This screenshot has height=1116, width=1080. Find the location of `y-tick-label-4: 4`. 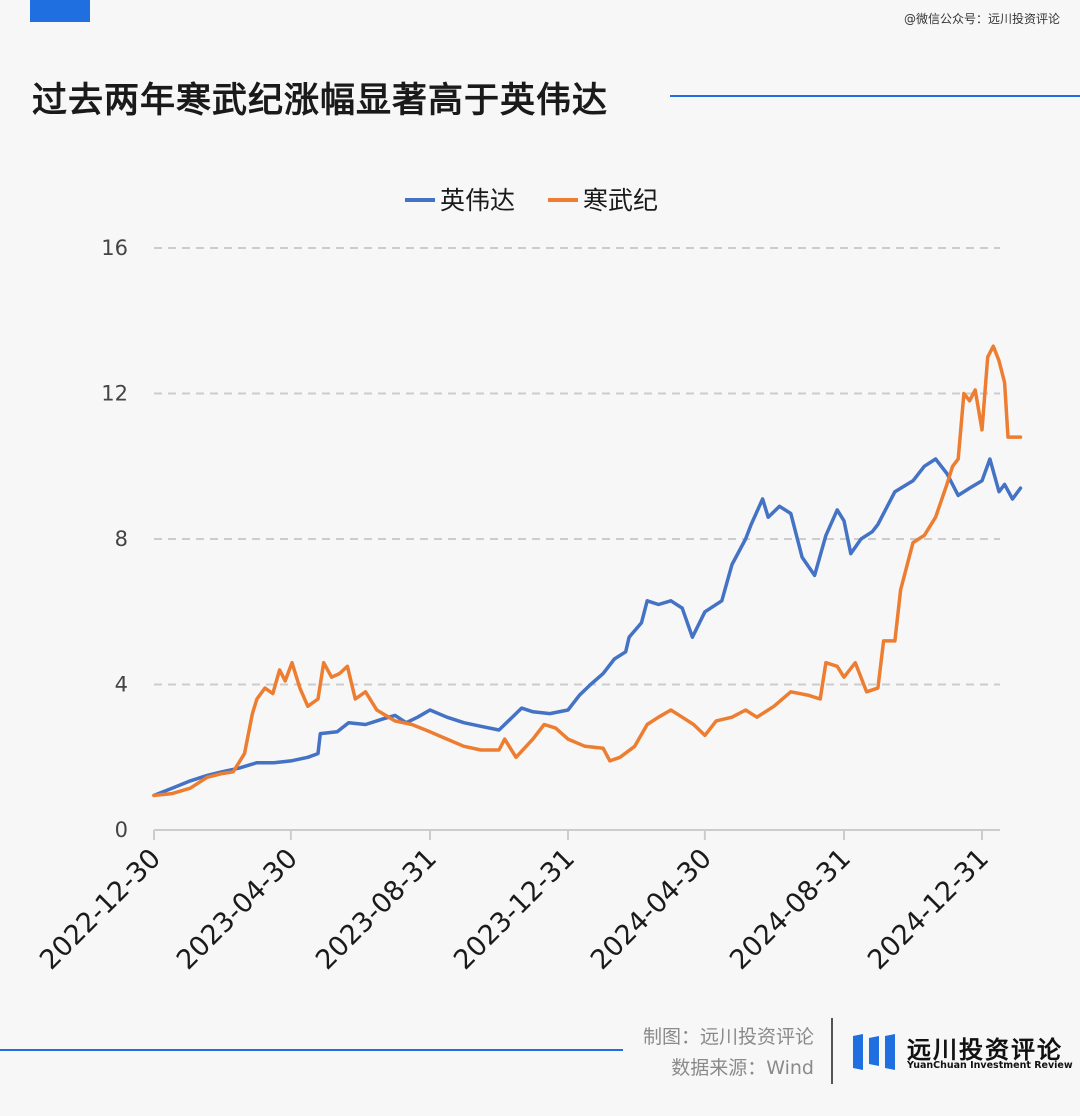

y-tick-label-4: 4 is located at coordinates (121, 685).